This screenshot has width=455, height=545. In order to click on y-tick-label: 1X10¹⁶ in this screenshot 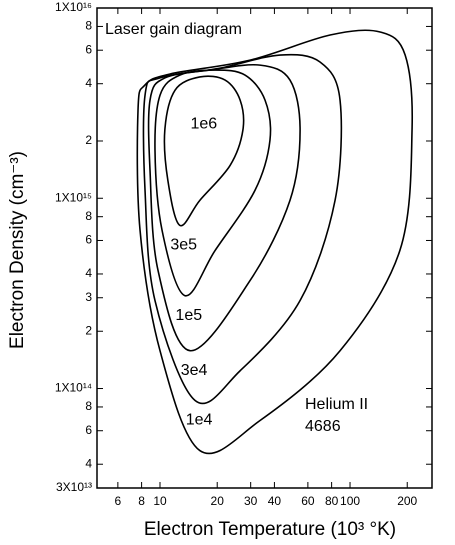, I will do `click(73, 7)`.